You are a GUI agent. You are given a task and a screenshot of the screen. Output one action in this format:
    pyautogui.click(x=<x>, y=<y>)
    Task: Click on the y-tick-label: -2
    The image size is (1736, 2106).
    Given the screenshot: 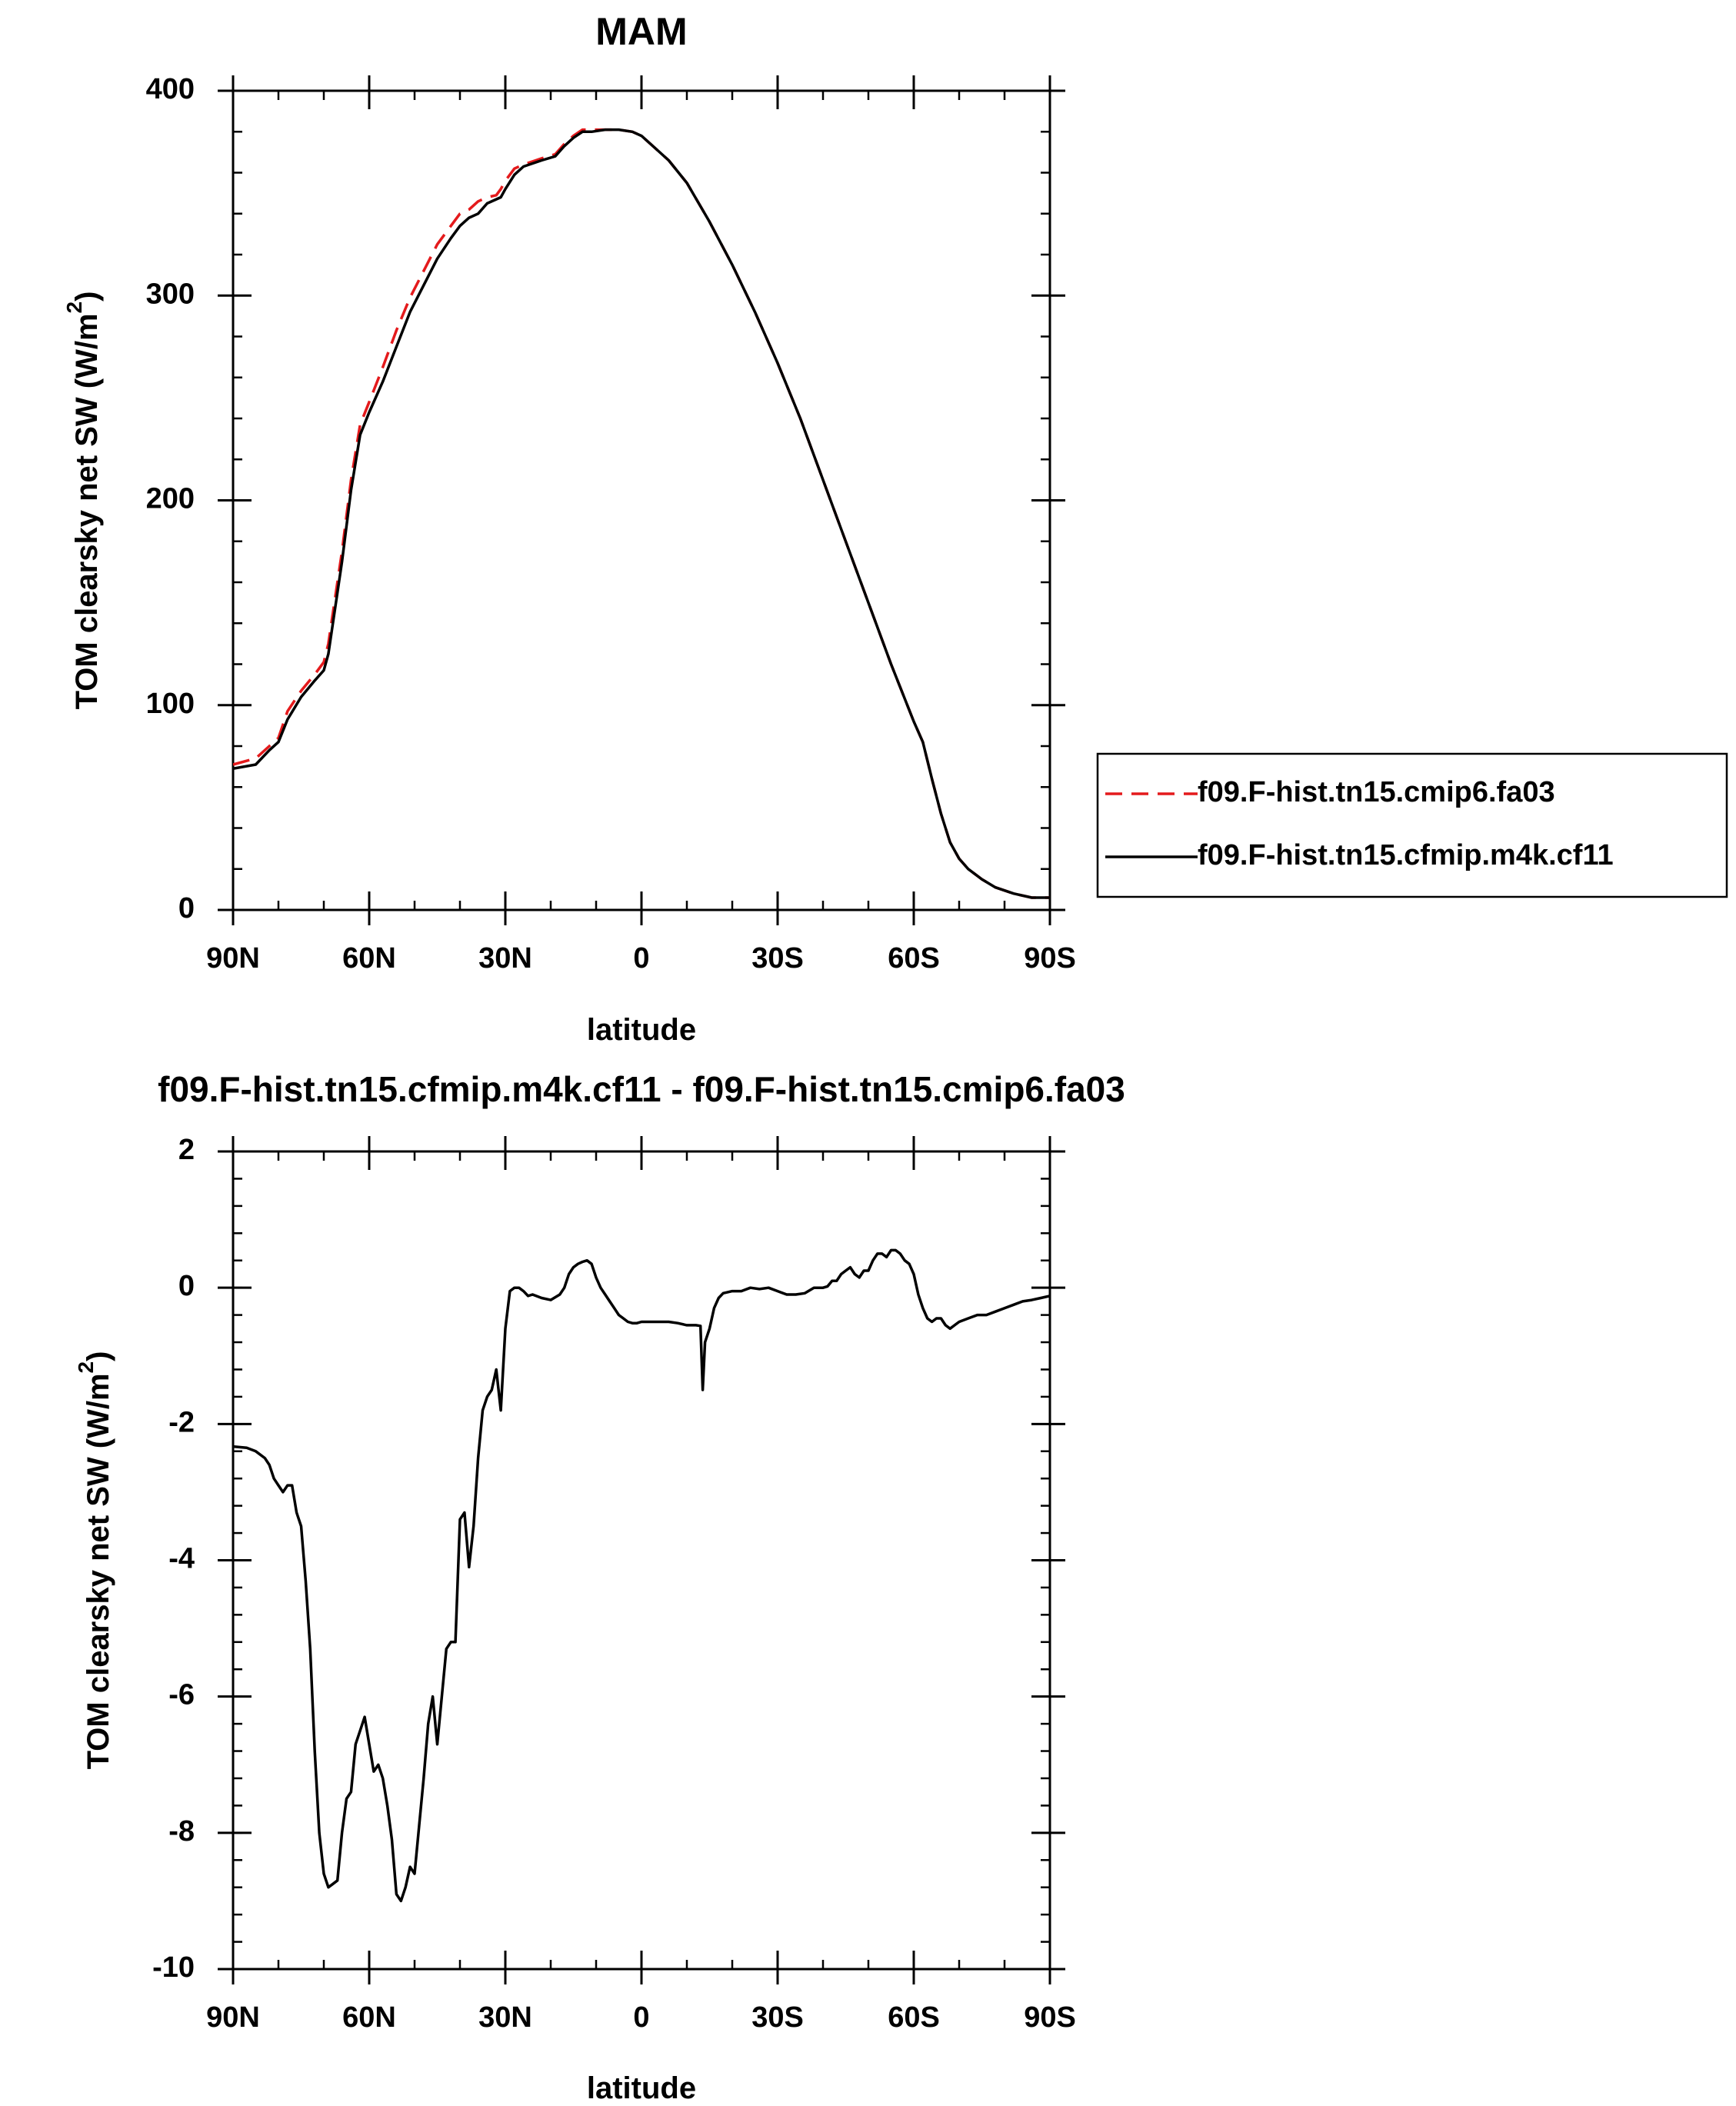 What is the action you would take?
    pyautogui.click(x=181, y=1422)
    